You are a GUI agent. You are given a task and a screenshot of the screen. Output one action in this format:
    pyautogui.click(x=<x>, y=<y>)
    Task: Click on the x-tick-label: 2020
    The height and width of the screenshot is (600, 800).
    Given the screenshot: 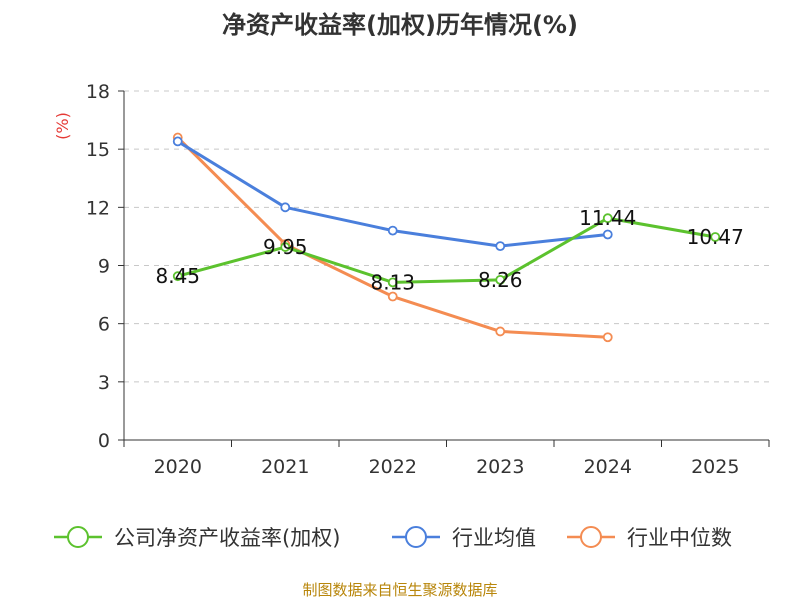 What is the action you would take?
    pyautogui.click(x=178, y=467)
    